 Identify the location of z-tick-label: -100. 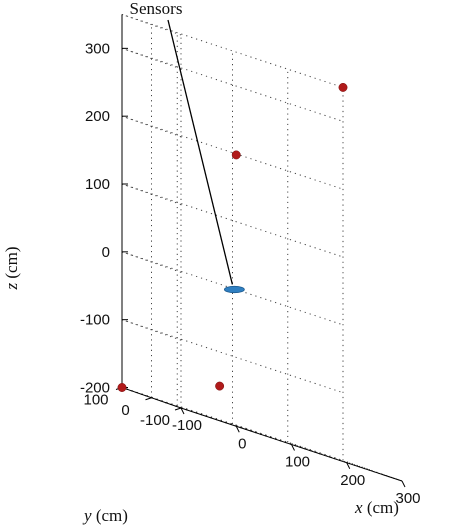
(95, 320).